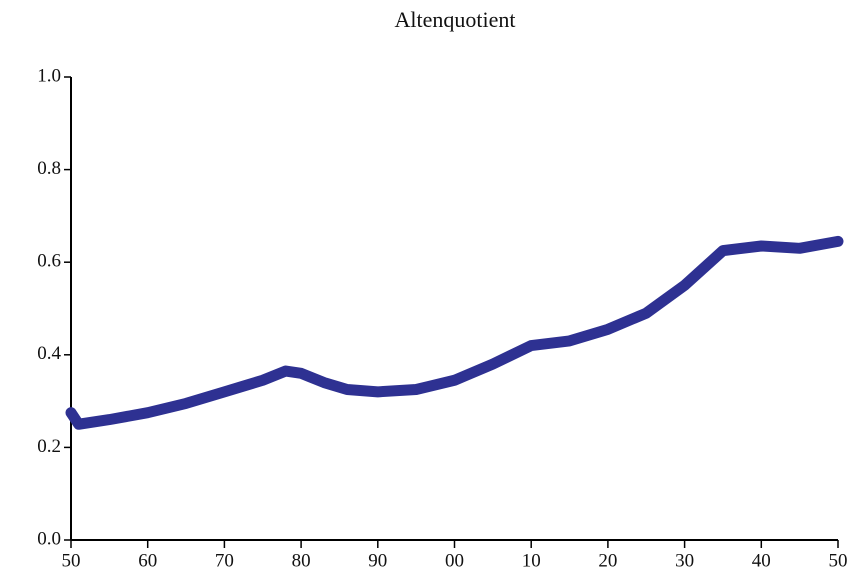  I want to click on x-tick-label: 60, so click(147, 560).